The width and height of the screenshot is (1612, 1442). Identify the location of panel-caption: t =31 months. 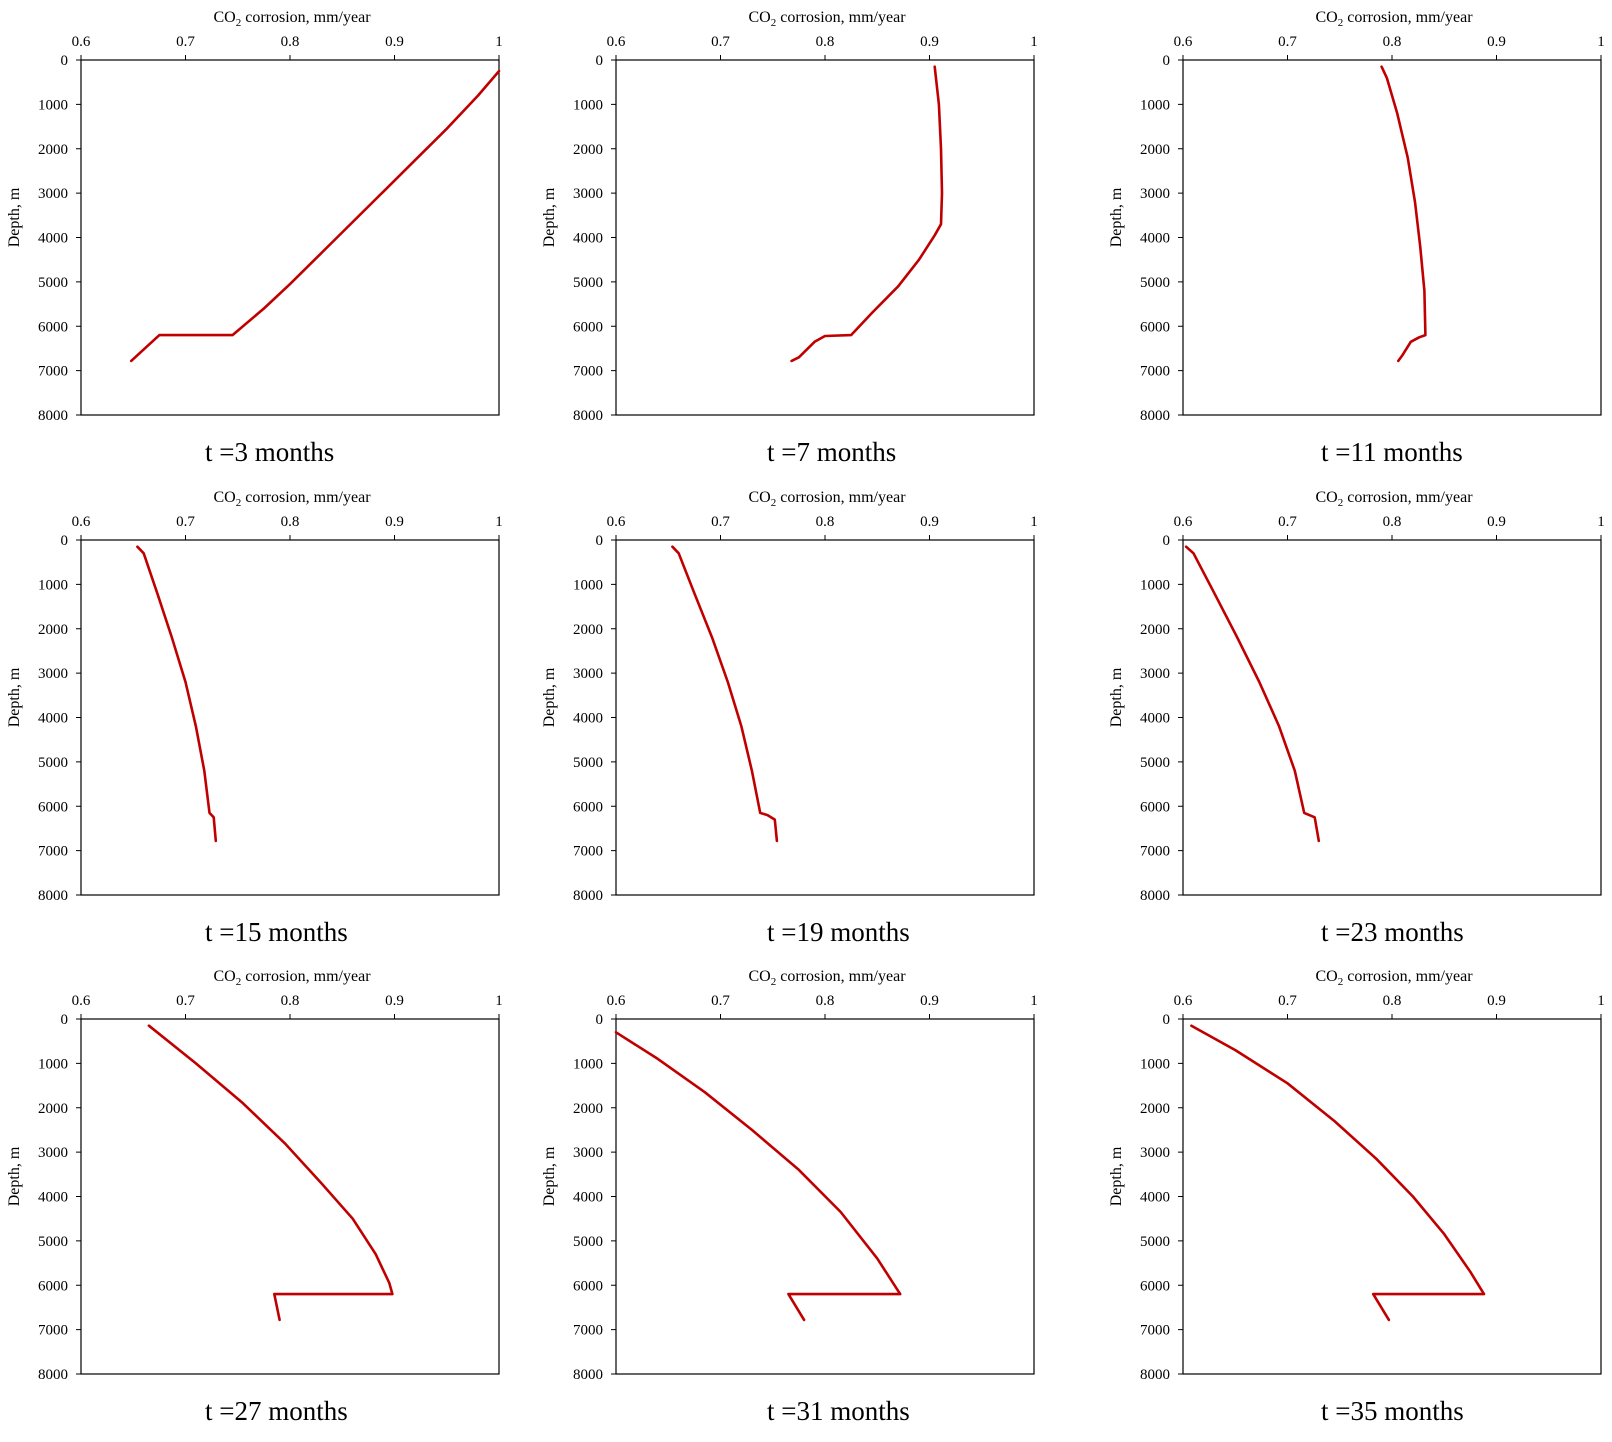
(838, 1411).